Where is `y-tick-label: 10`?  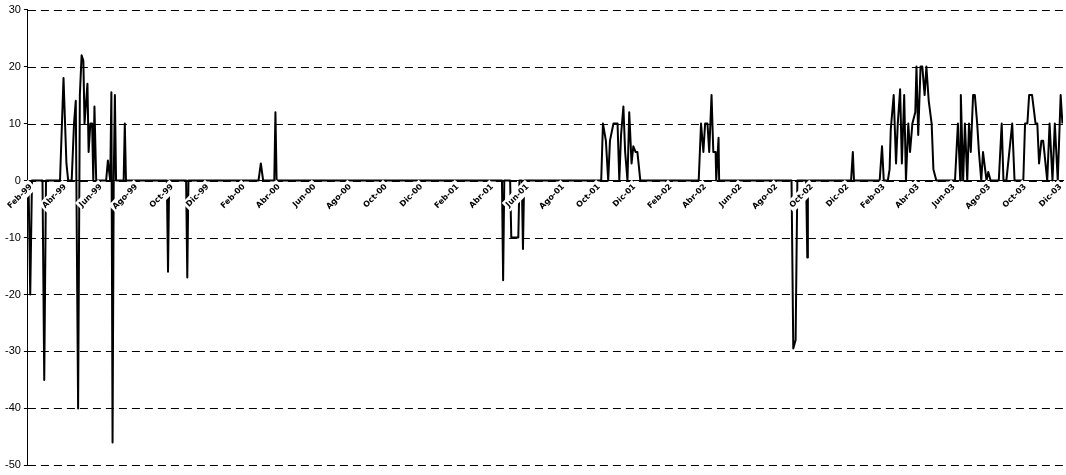 y-tick-label: 10 is located at coordinates (14, 122).